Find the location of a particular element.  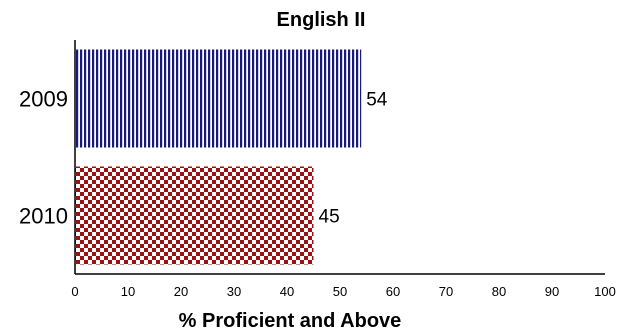

data-labels: 54 45 is located at coordinates (353, 159).